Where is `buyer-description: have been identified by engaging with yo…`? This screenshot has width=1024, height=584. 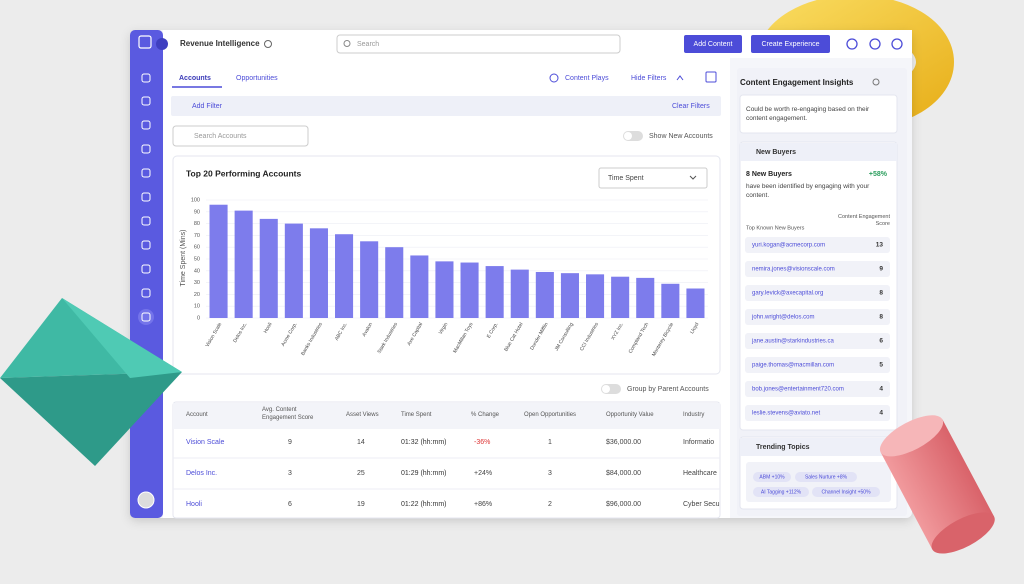
buyer-description: have been identified by engaging with yo… is located at coordinates (808, 191).